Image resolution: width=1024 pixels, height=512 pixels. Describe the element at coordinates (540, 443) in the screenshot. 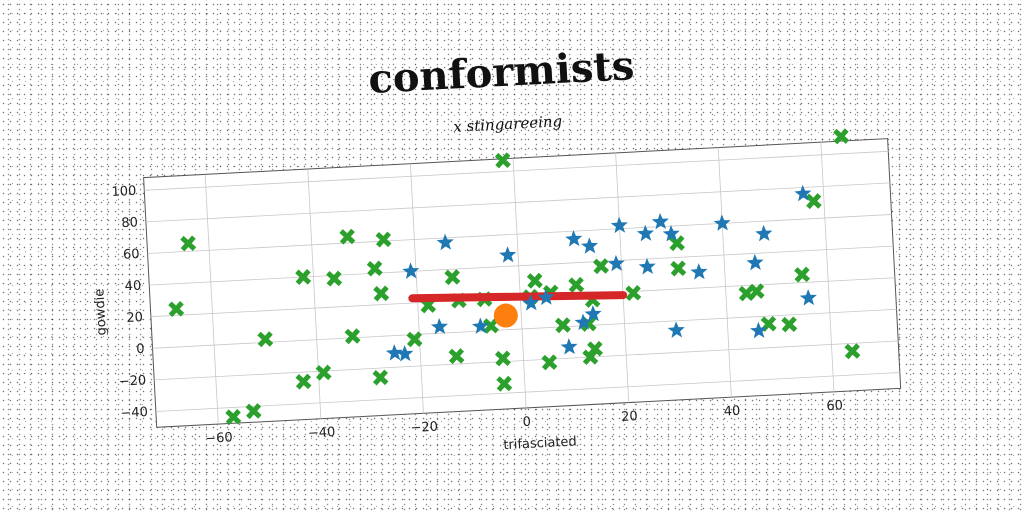

I see `x-axis-label: trifasciated` at that location.